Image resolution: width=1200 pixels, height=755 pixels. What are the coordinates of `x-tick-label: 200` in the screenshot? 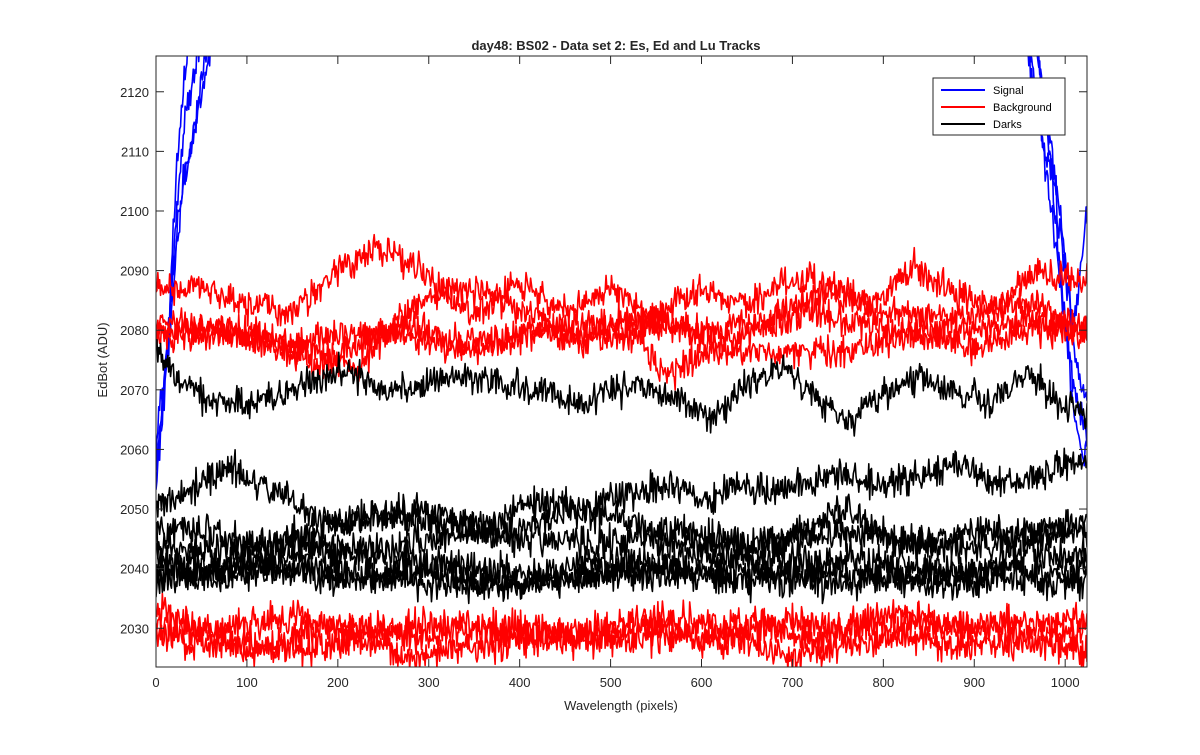 It's located at (338, 682).